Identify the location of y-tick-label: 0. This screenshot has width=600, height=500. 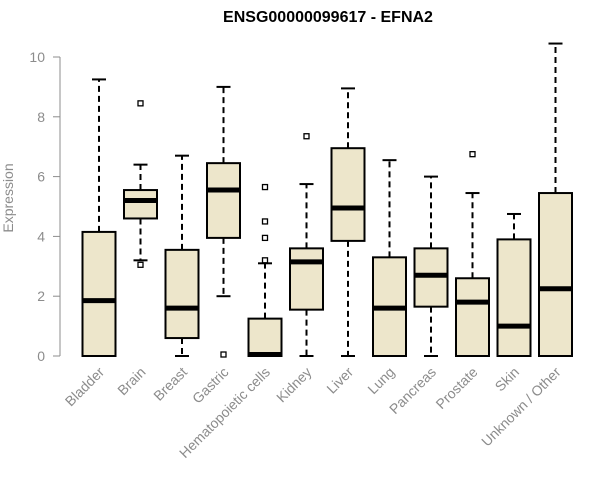
(41, 356).